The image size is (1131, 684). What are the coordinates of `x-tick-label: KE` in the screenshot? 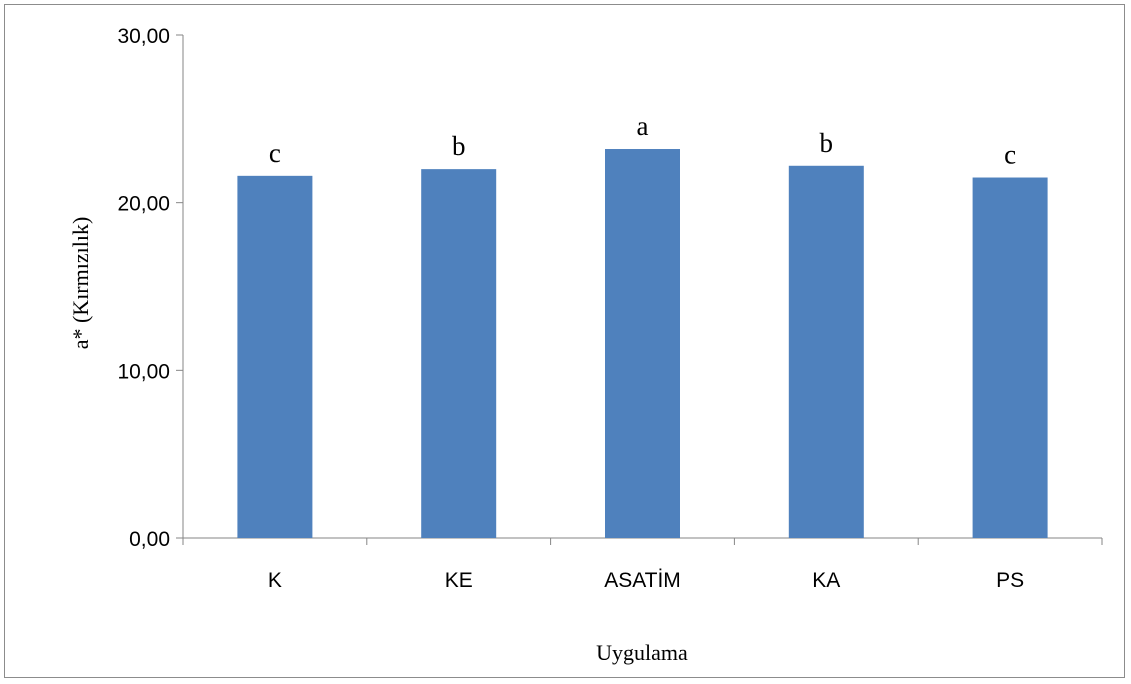 It's located at (459, 580).